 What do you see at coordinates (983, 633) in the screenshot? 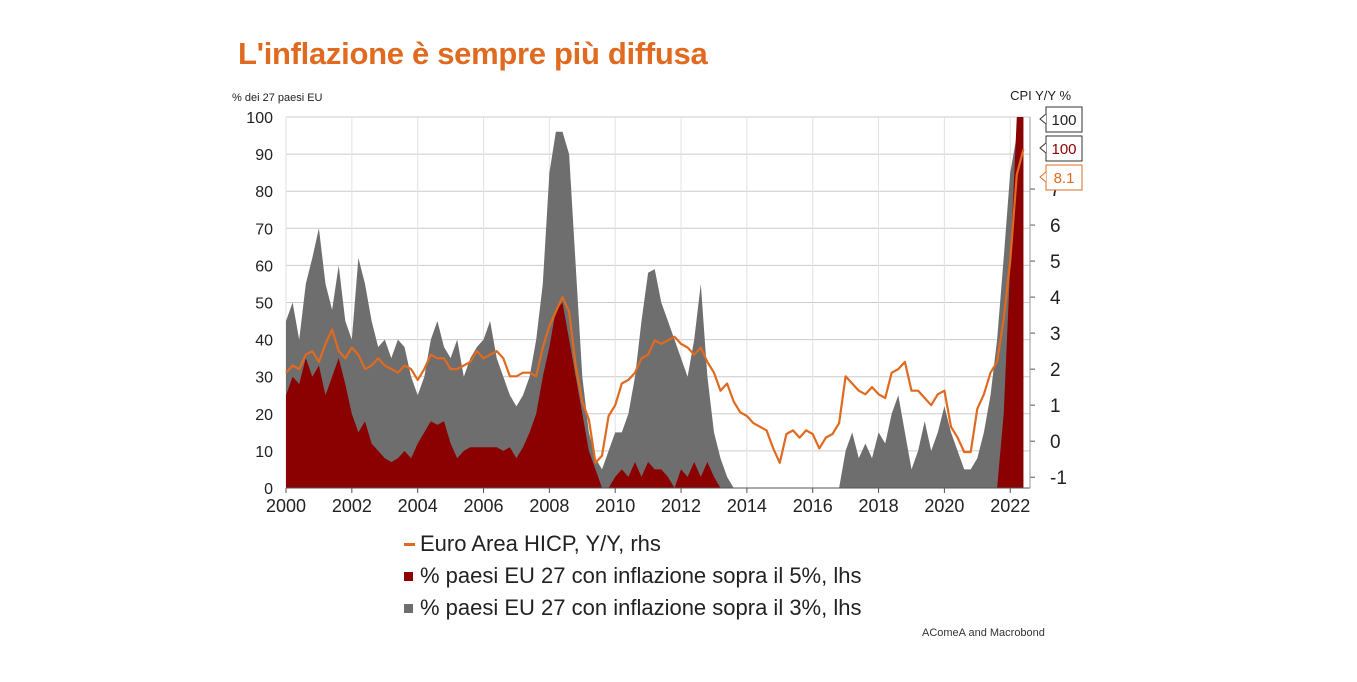
I see `source-note: AComeA and Macrobond` at bounding box center [983, 633].